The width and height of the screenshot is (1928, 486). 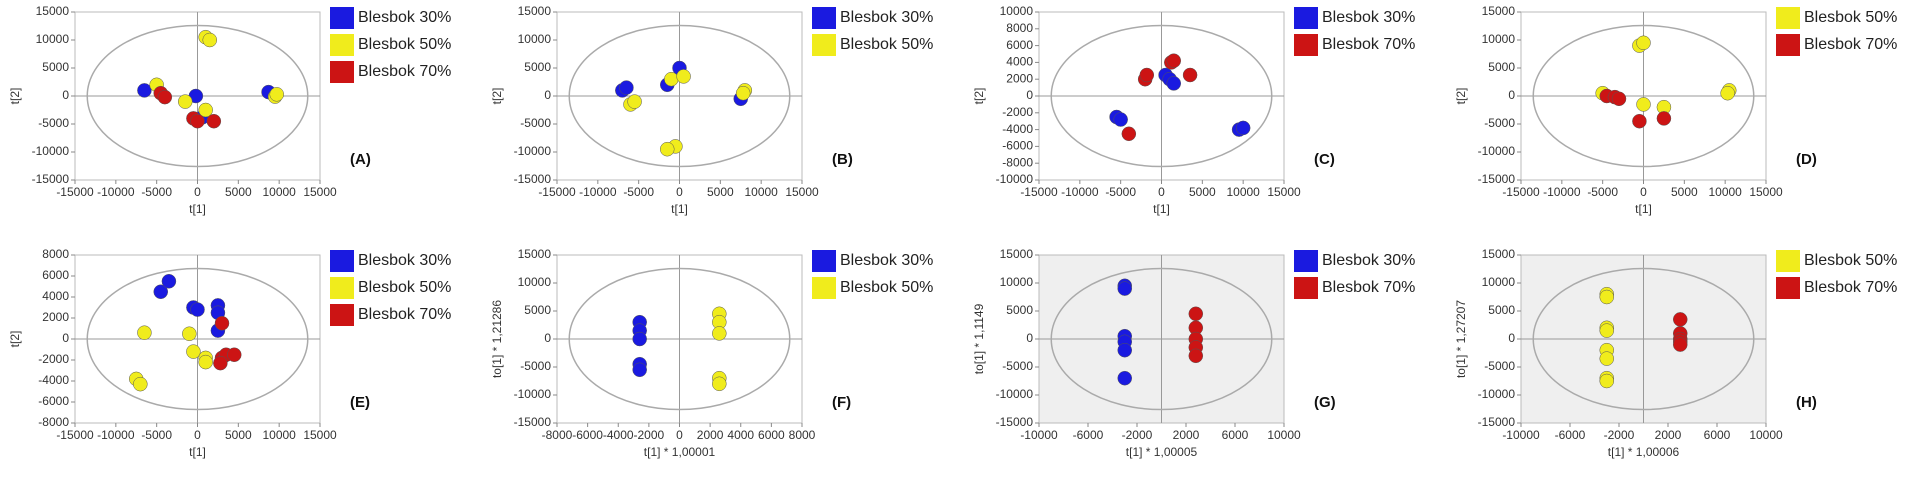 I want to click on y-tick-label: -15000, so click(x=1497, y=422).